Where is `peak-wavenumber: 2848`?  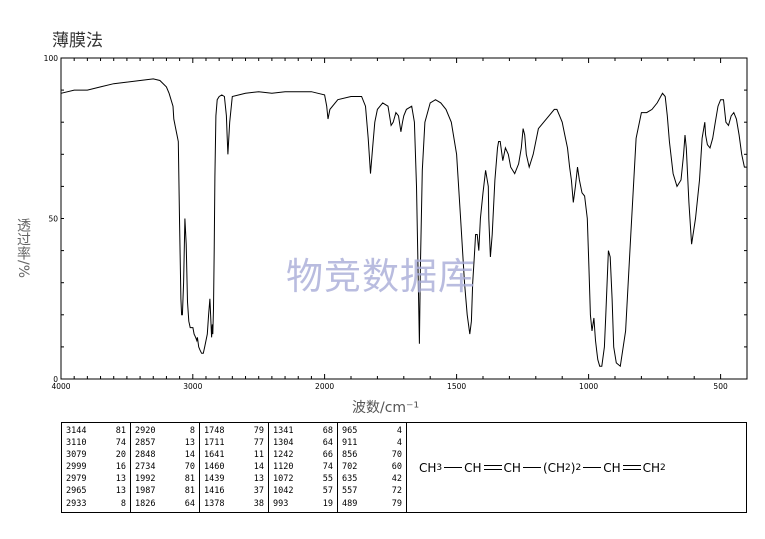
peak-wavenumber: 2848 is located at coordinates (145, 455).